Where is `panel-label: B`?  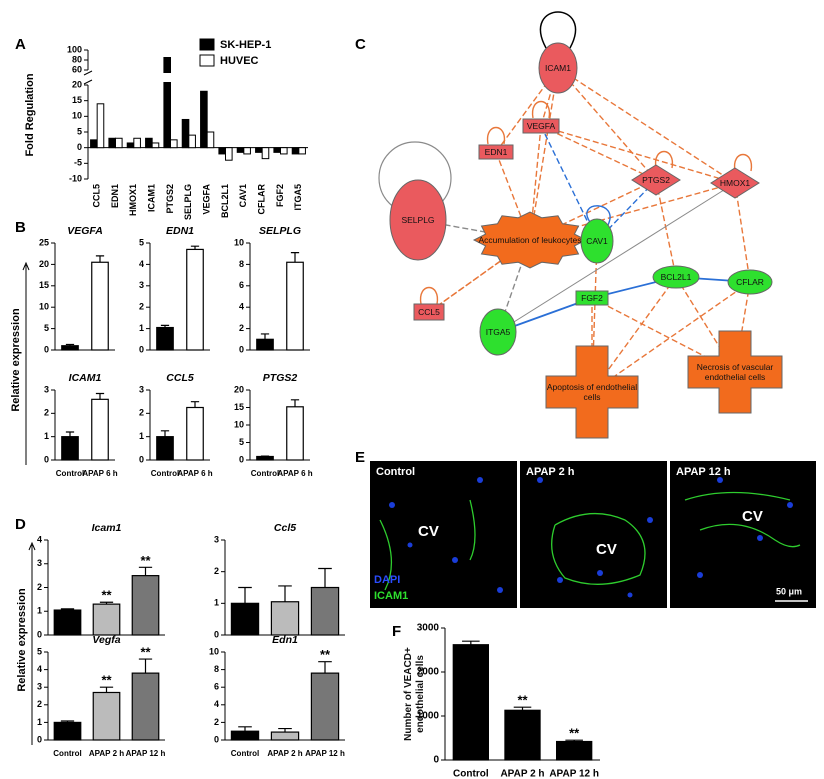
panel-label: B is located at coordinates (20, 227).